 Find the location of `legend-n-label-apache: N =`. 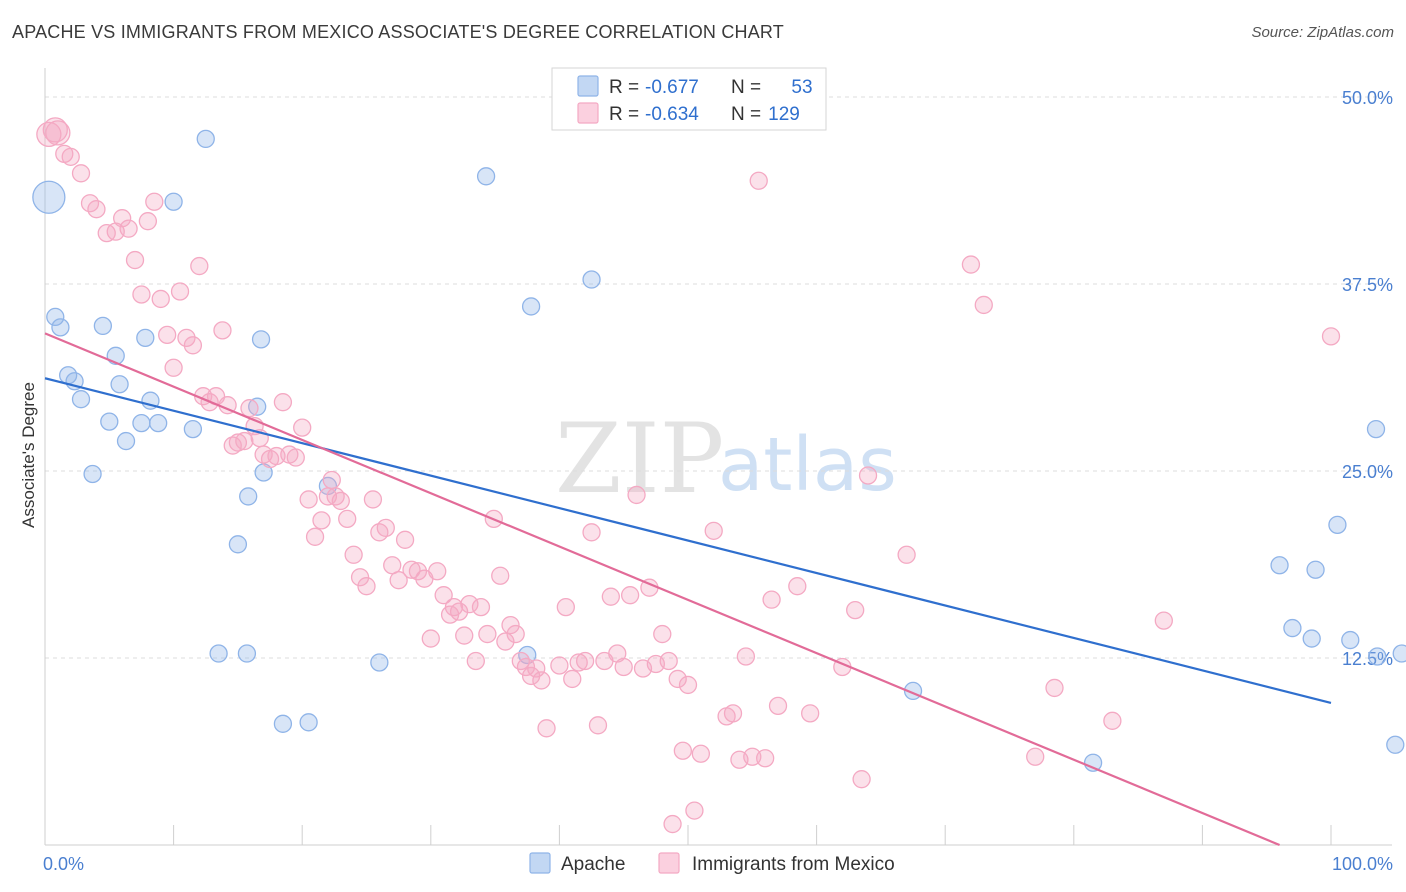

legend-n-label-apache: N = is located at coordinates (746, 87).